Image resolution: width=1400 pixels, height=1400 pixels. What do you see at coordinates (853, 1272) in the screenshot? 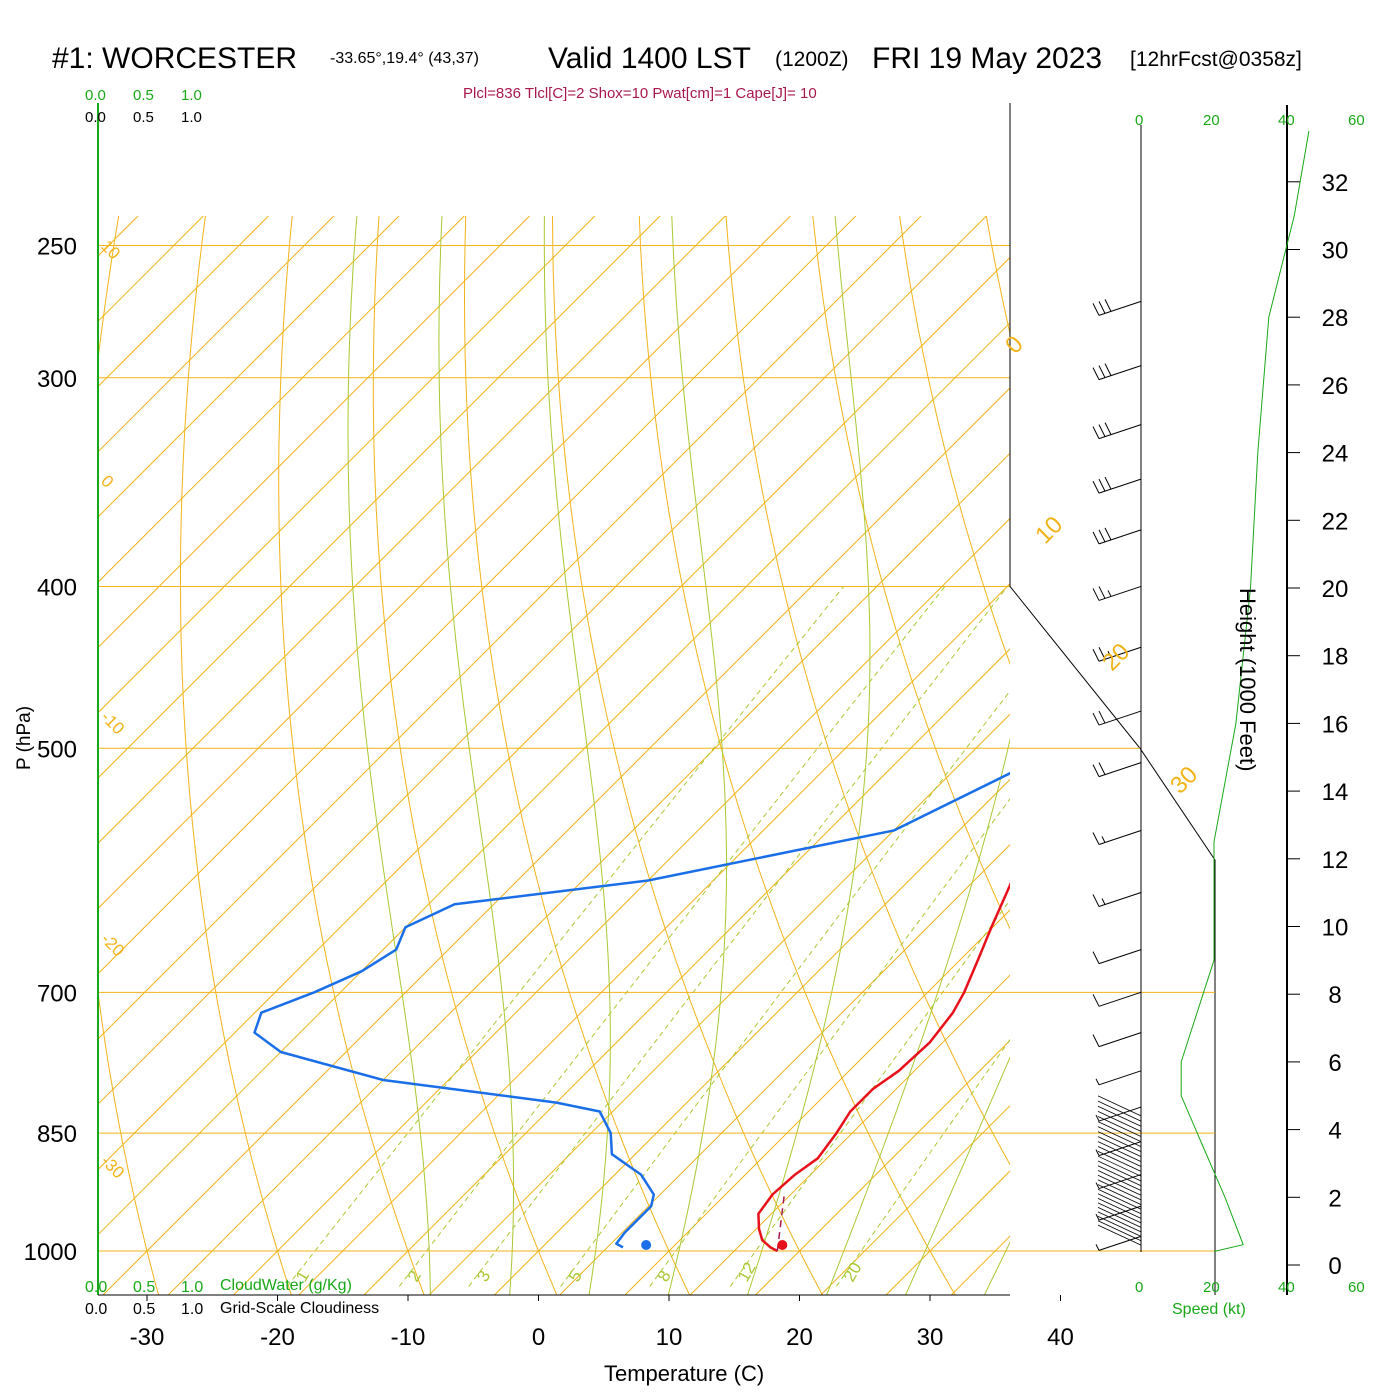
I see `mixing-ratio-label: 20` at bounding box center [853, 1272].